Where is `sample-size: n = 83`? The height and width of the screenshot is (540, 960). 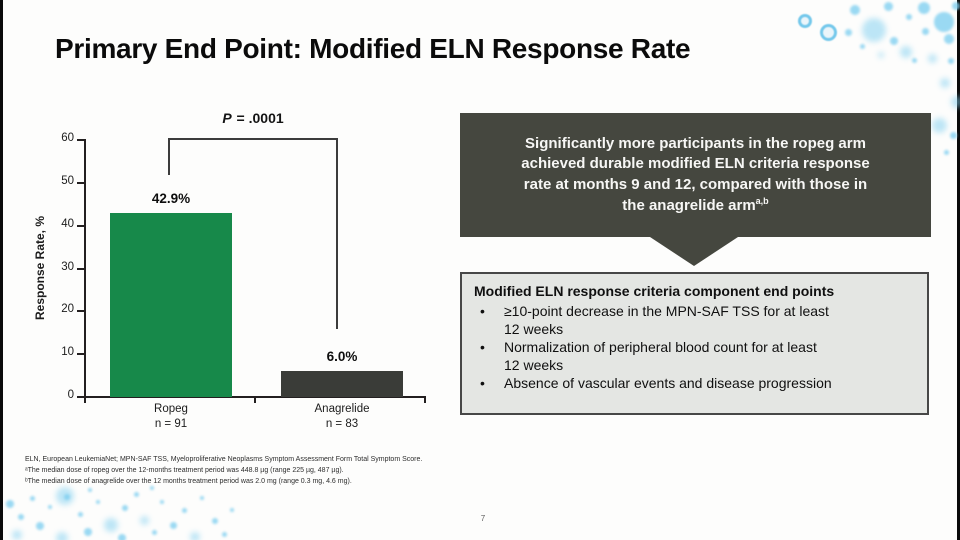 sample-size: n = 83 is located at coordinates (342, 424).